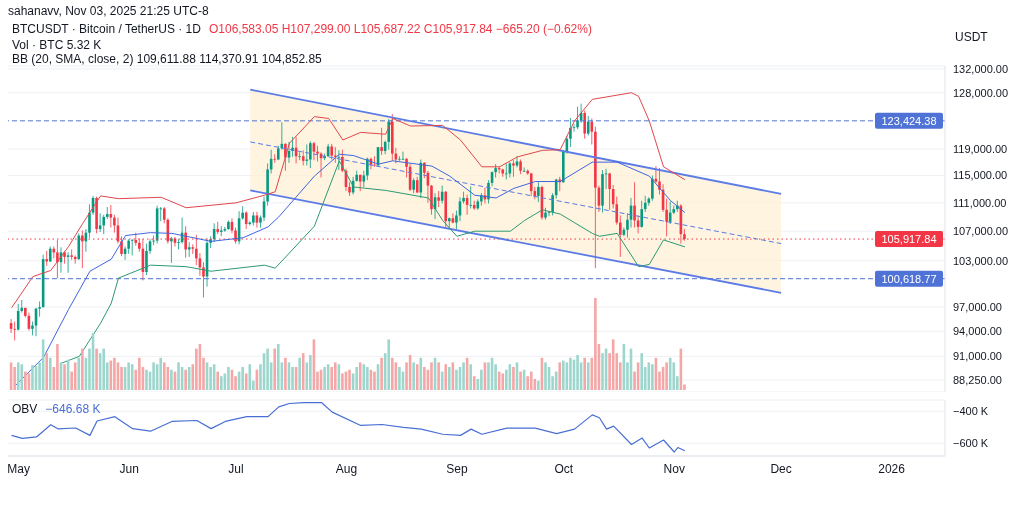 The image size is (1024, 521). I want to click on x-tick-label: Jun, so click(129, 468).